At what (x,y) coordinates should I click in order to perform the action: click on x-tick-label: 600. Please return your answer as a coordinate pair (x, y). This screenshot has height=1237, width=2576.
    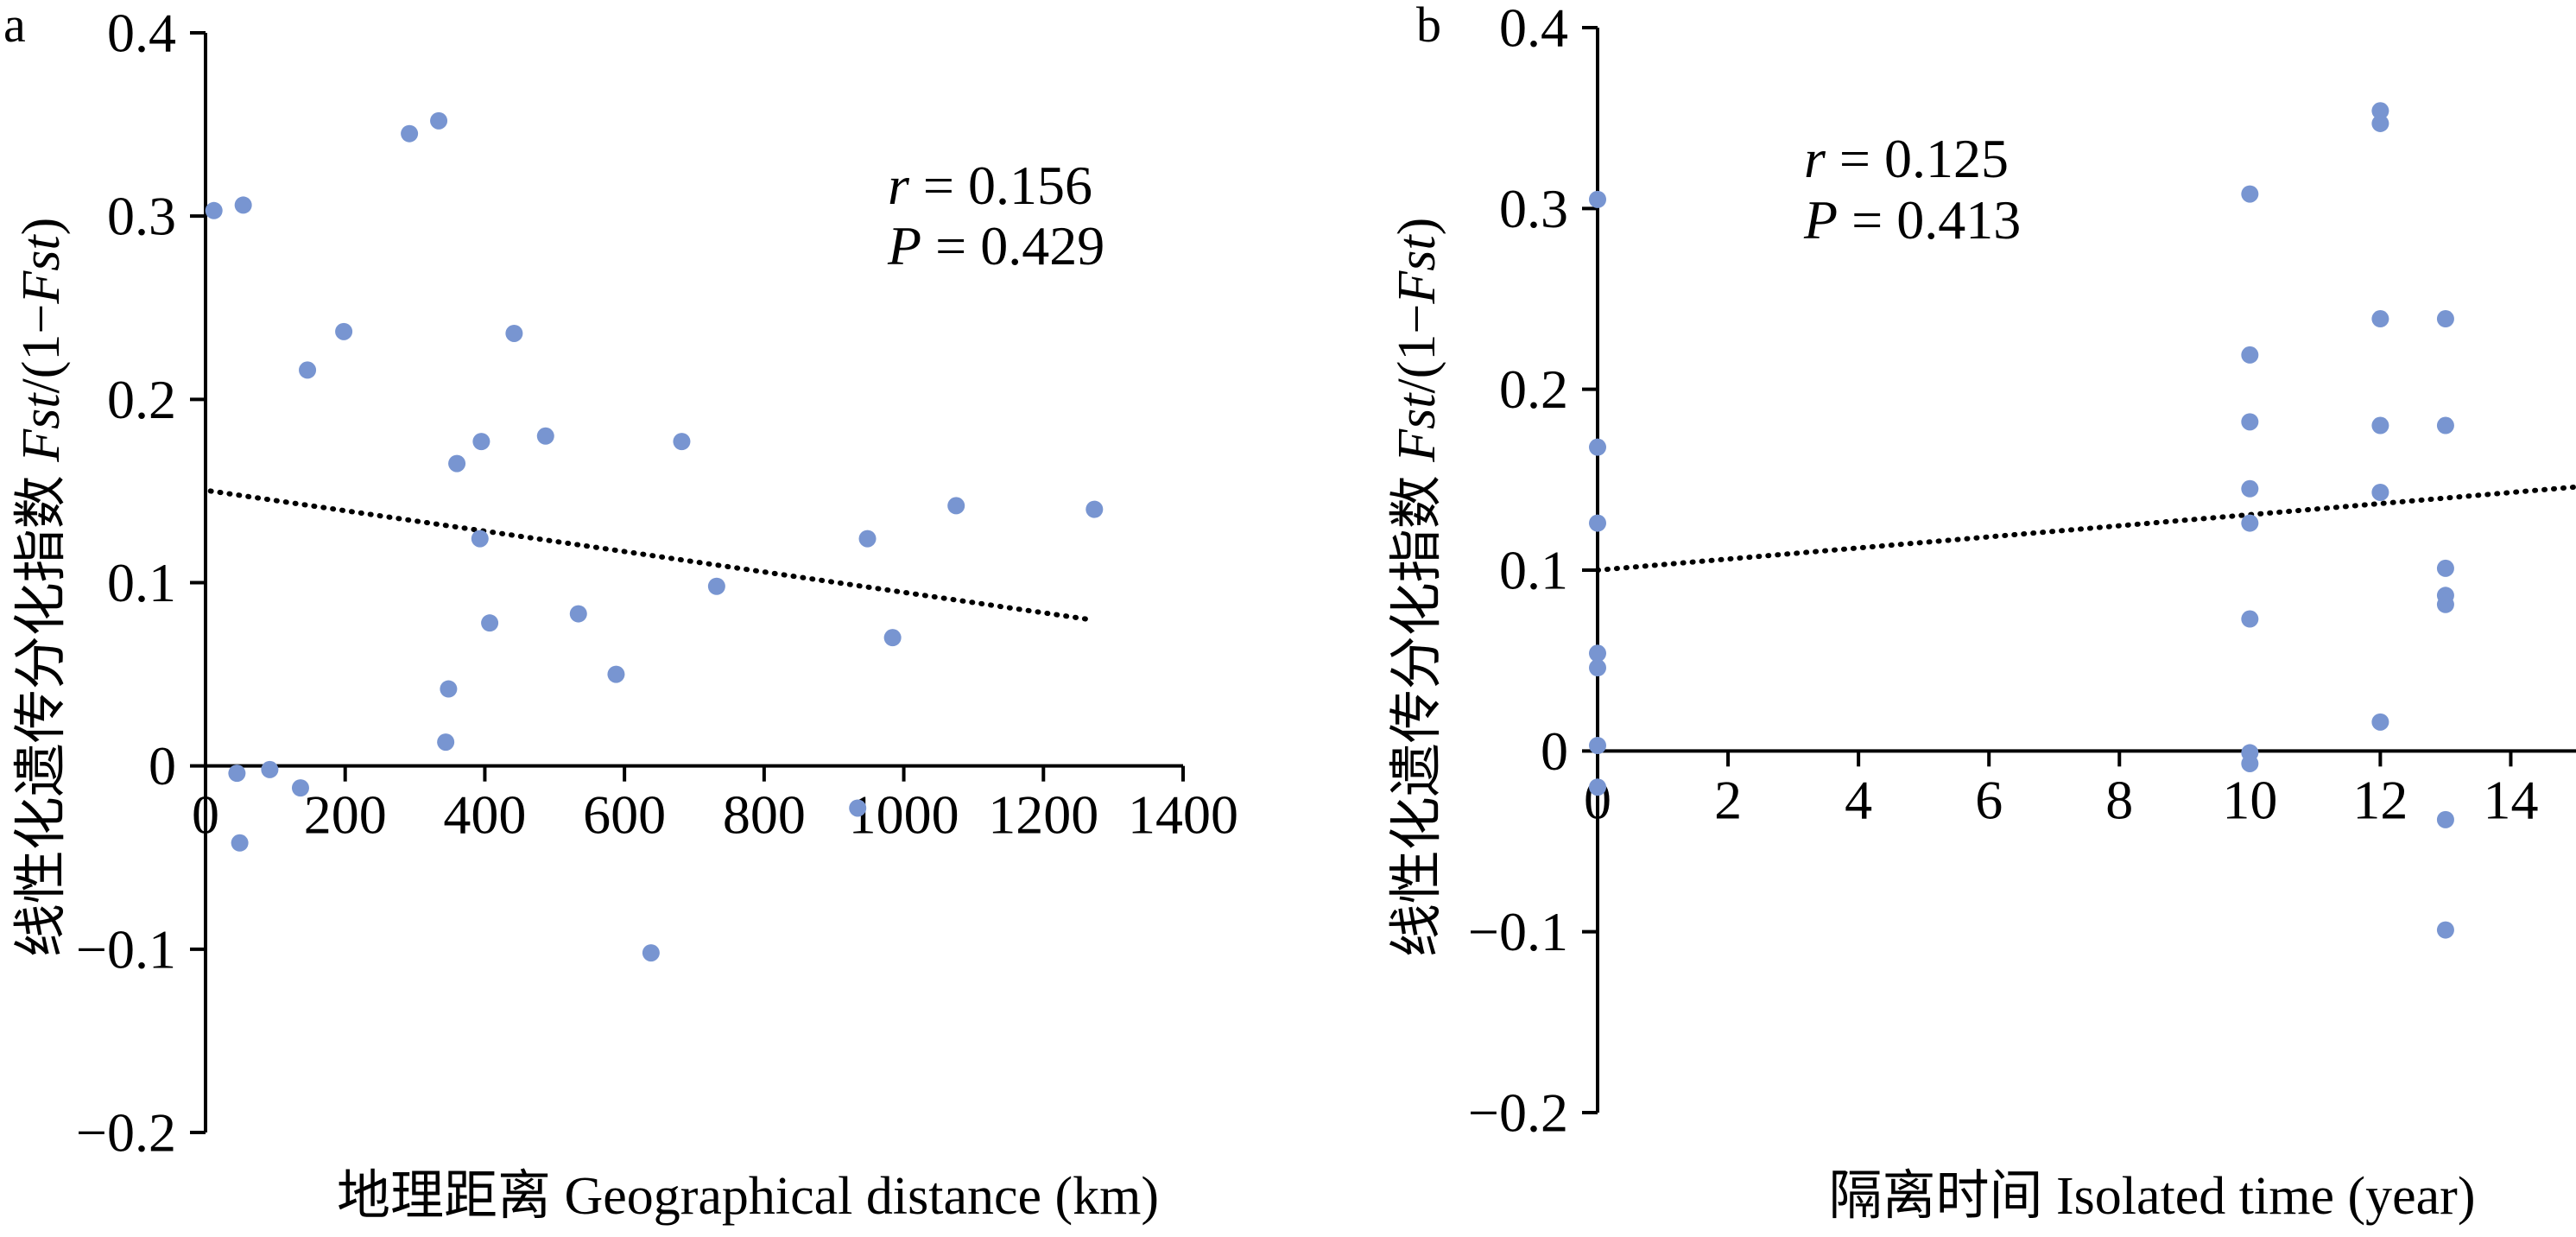
    Looking at the image, I should click on (624, 815).